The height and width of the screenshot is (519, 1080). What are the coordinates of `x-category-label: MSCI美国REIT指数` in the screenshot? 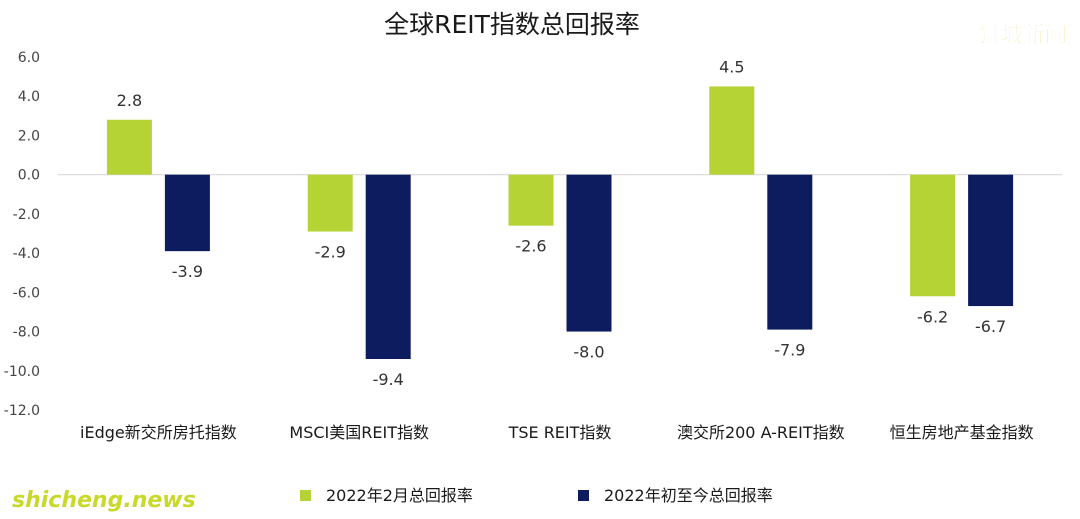 It's located at (359, 432).